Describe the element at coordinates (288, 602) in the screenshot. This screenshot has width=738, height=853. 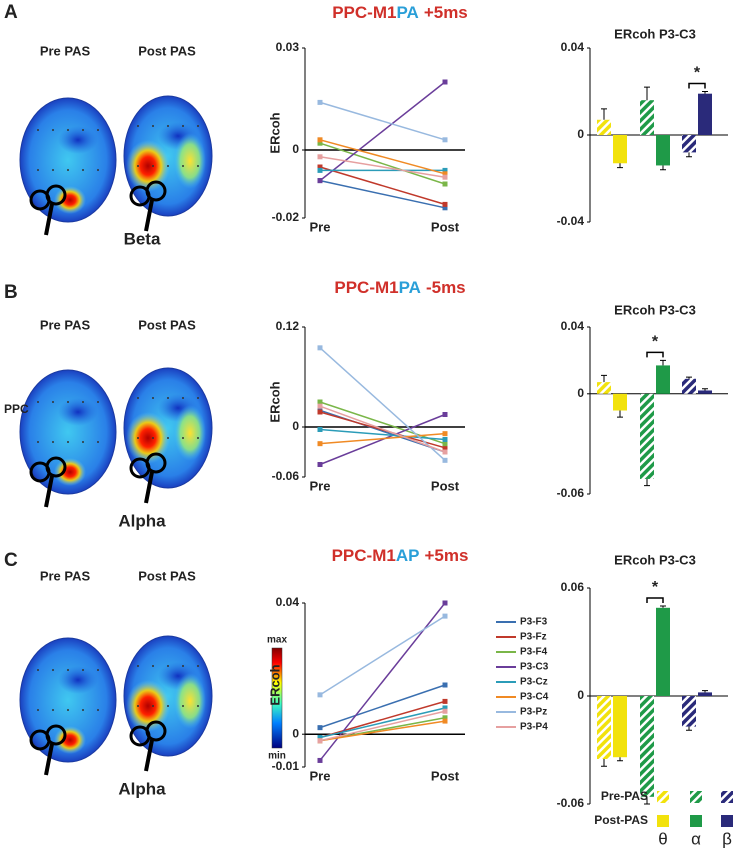
I see `y-tick-label: 0.04` at that location.